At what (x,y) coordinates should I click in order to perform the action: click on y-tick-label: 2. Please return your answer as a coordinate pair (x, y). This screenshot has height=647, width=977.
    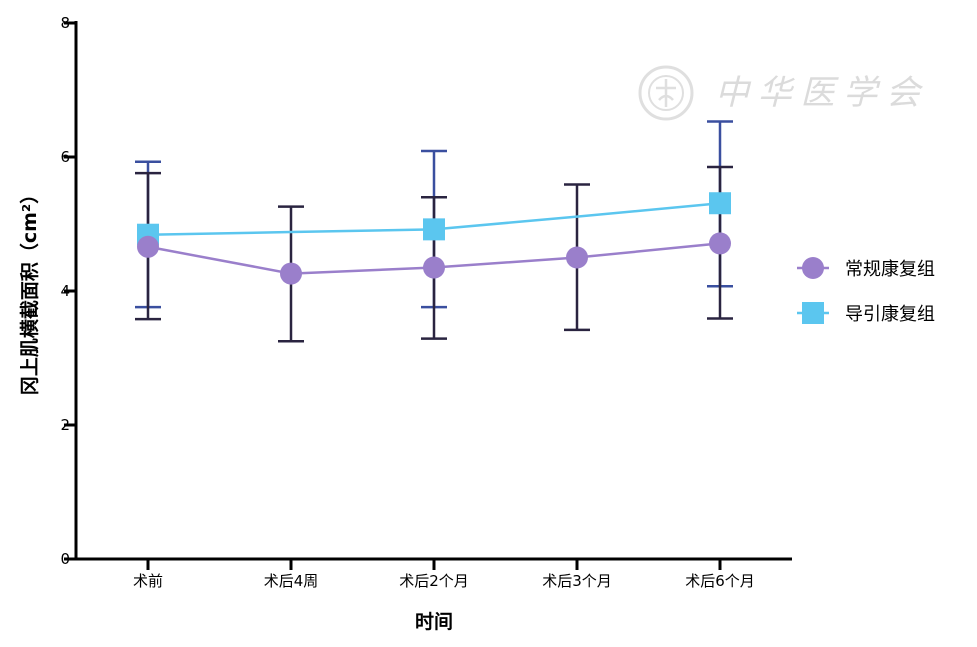
    Looking at the image, I should click on (65, 425).